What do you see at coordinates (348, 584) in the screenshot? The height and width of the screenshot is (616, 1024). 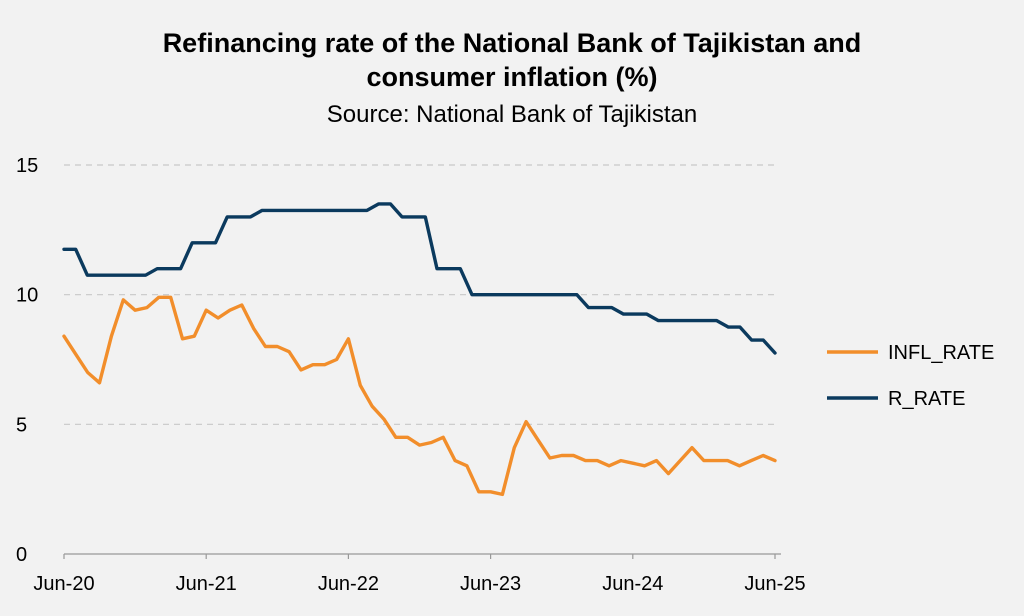 I see `x-tick-label: Jun-22` at bounding box center [348, 584].